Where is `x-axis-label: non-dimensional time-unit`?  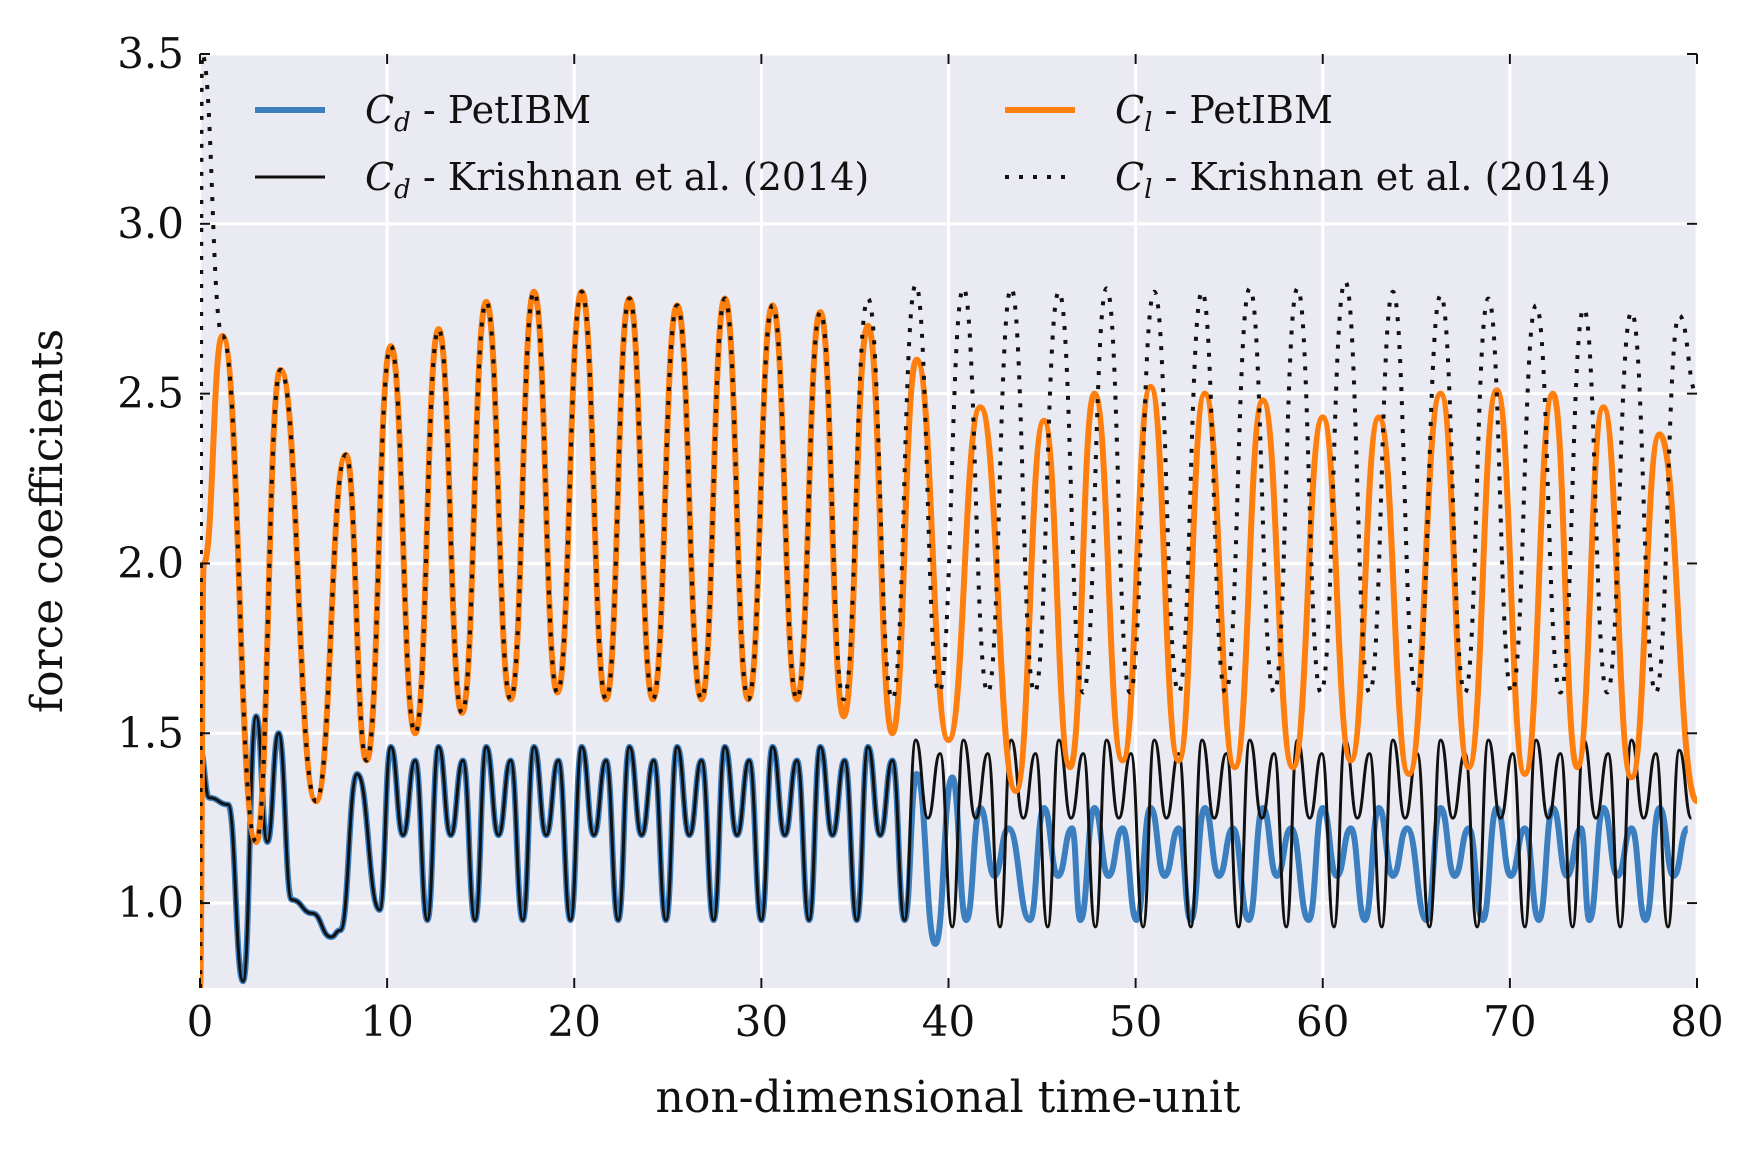 x-axis-label: non-dimensional time-unit is located at coordinates (948, 1097).